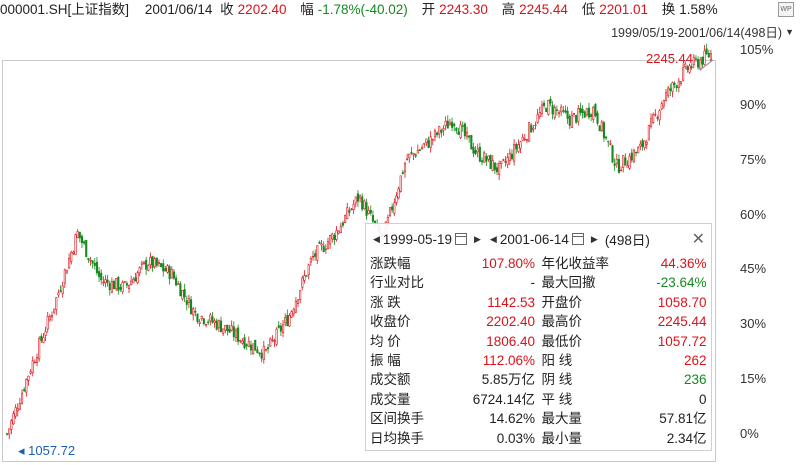  Describe the element at coordinates (453, 341) in the screenshot. I see `stat-cell: 均 价 1806.40` at that location.